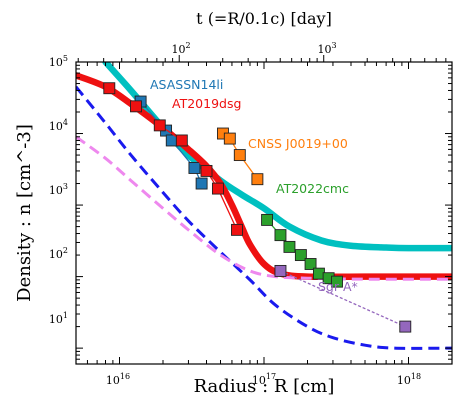 The image size is (463, 405). What do you see at coordinates (409, 379) in the screenshot?
I see `x-tick-label-1e18: 1018` at bounding box center [409, 379].